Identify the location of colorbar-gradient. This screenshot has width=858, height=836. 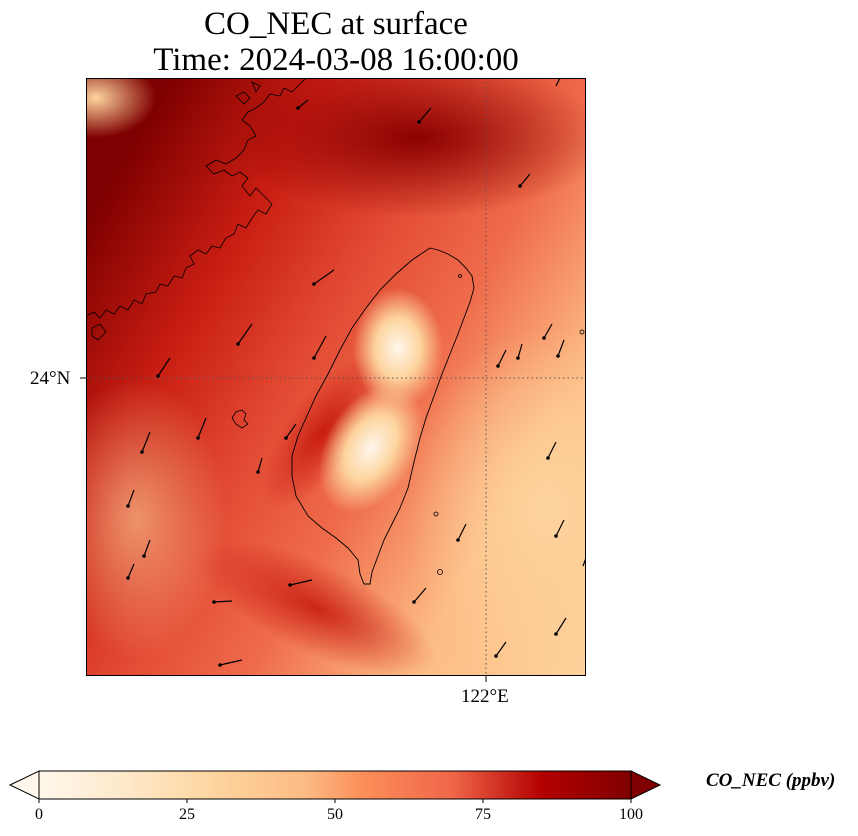
(335, 785).